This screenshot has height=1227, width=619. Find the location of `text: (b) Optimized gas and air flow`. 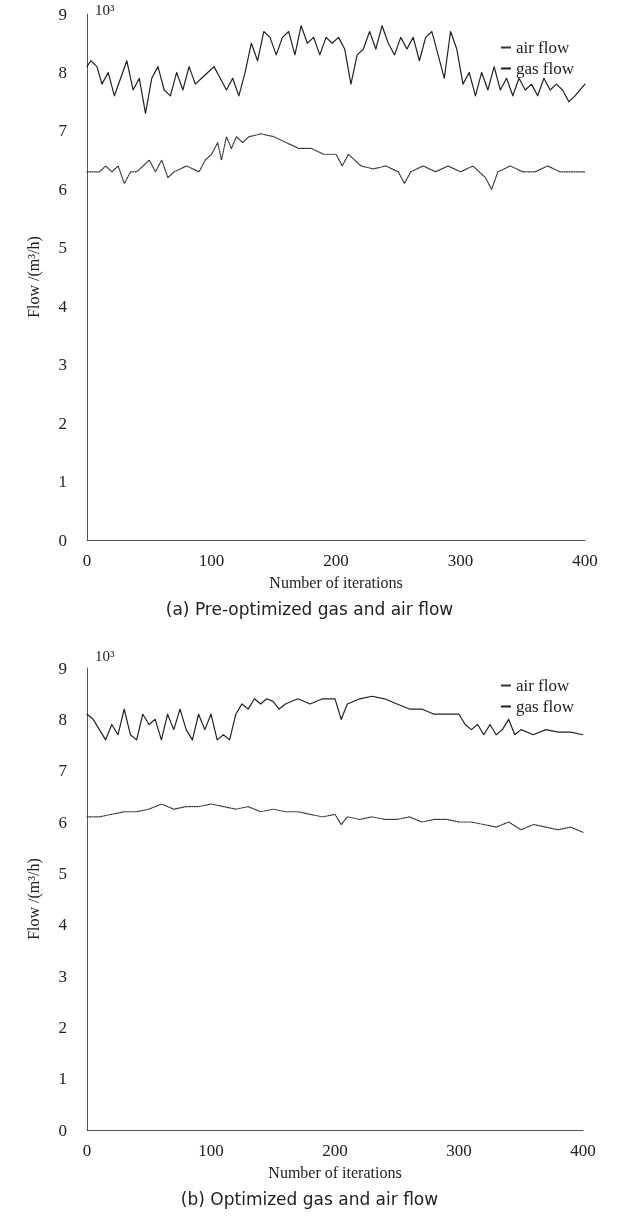

text: (b) Optimized gas and air flow is located at coordinates (309, 1198).